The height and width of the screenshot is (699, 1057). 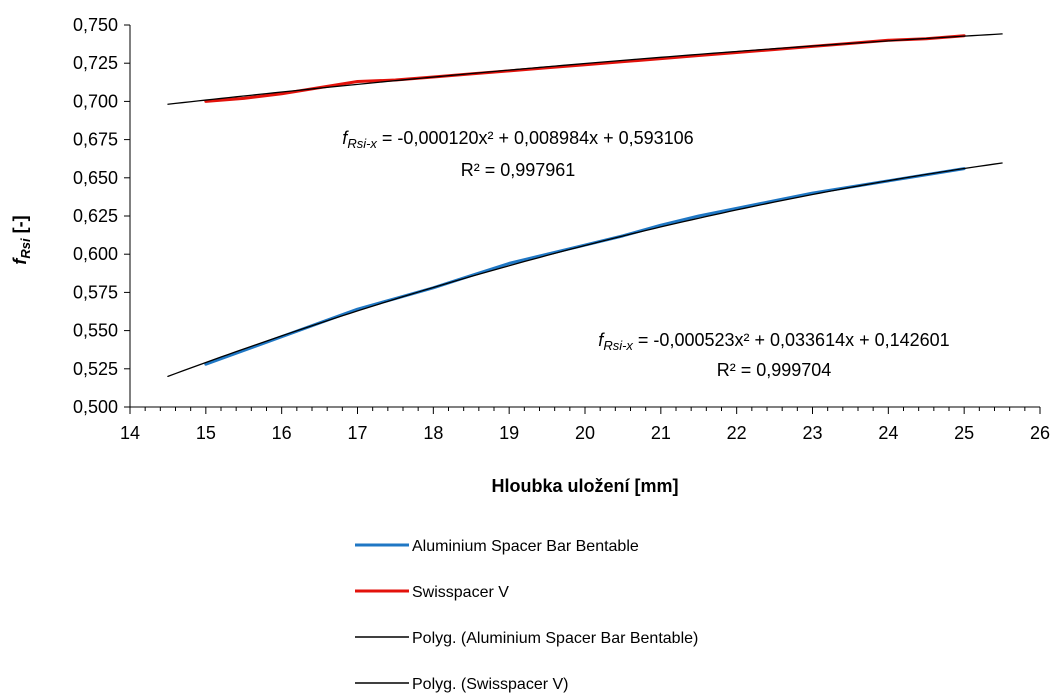 I want to click on trend-equation-aluminium-fn-sub: Rsi-x, so click(x=618, y=345).